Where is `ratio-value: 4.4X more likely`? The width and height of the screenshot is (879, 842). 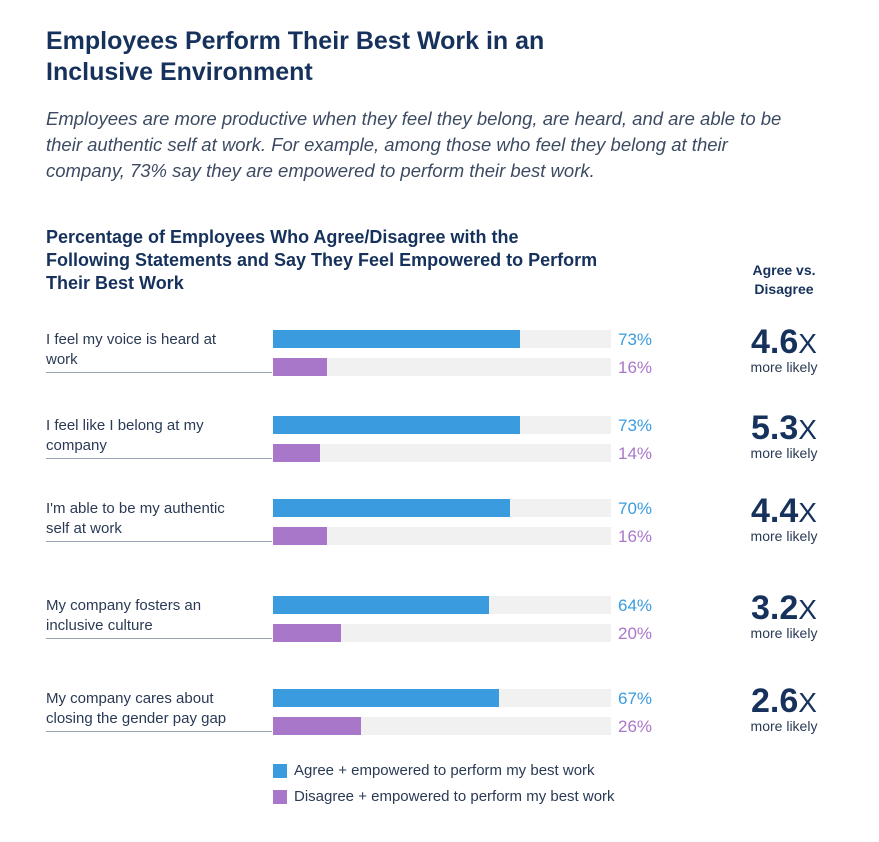 ratio-value: 4.4X more likely is located at coordinates (784, 518).